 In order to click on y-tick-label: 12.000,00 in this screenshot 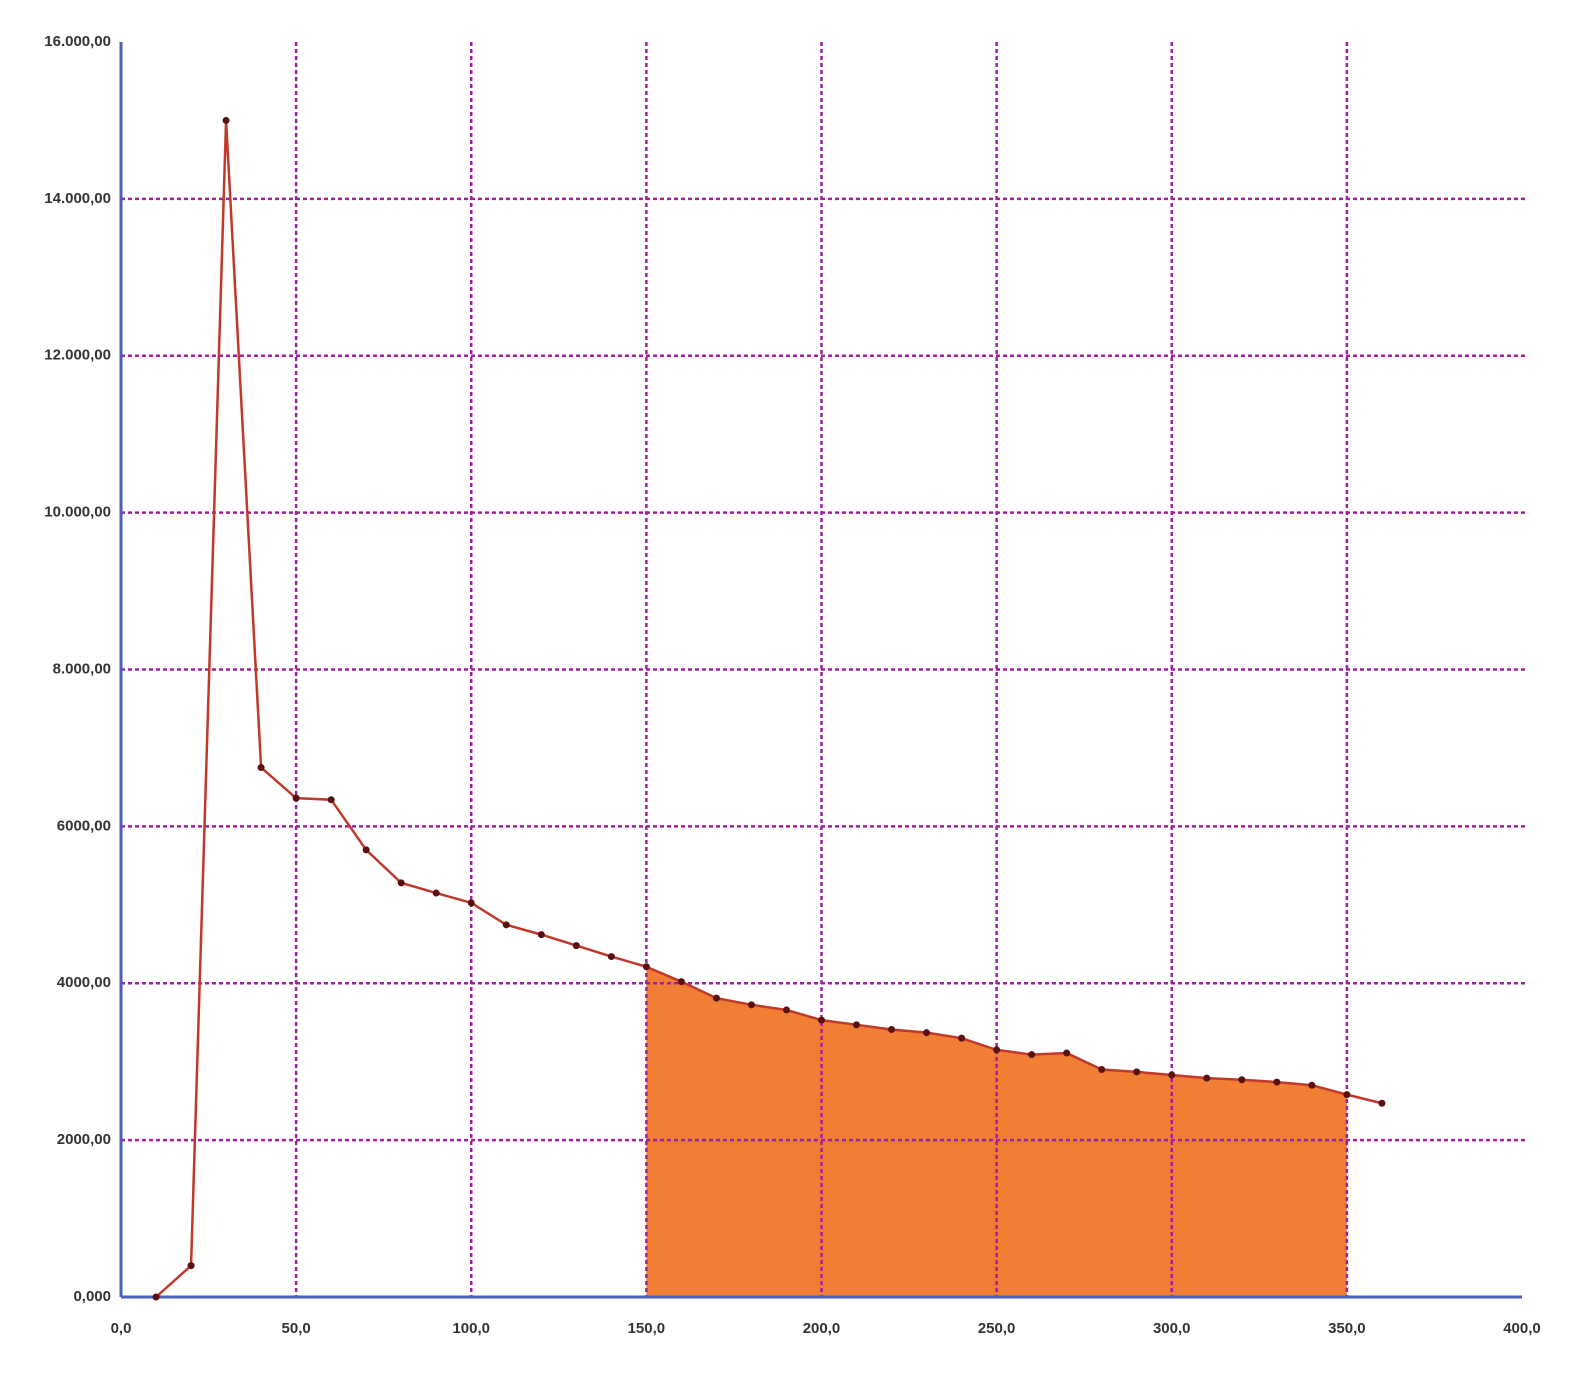, I will do `click(77, 355)`.